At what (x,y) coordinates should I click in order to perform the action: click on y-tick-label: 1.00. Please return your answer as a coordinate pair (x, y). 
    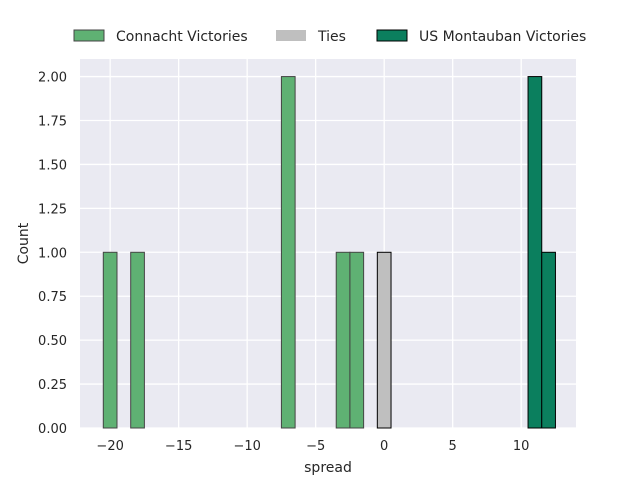
    Looking at the image, I should click on (52, 253).